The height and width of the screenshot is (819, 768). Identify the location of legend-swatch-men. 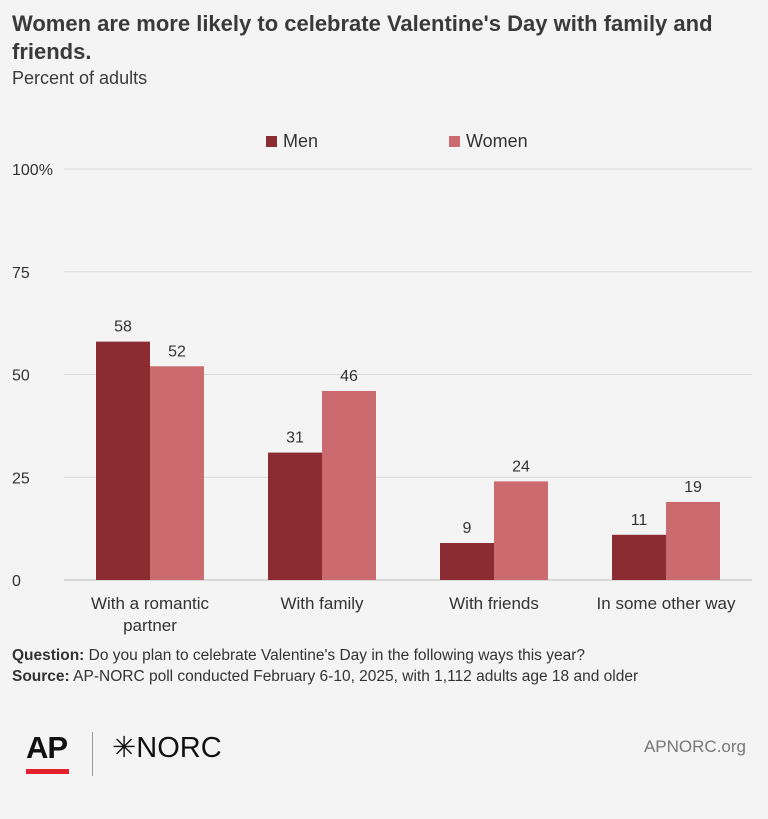
(271, 141).